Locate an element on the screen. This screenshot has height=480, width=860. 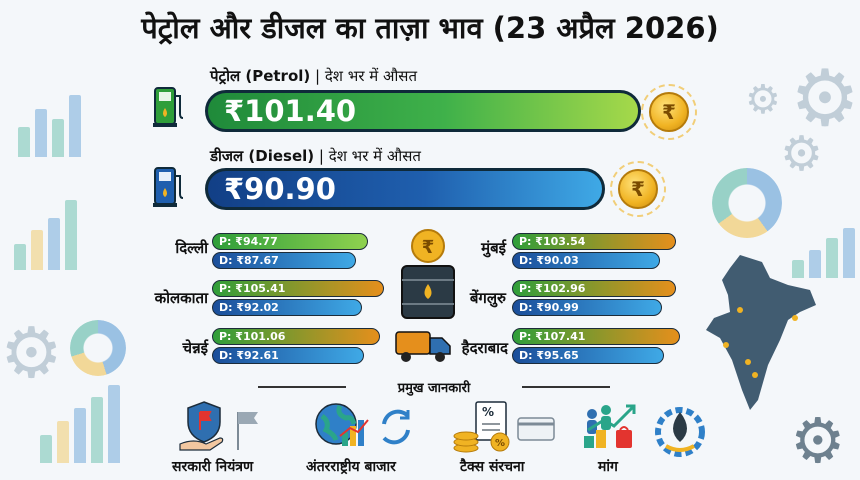
city-name: मुंबई is located at coordinates (493, 248).